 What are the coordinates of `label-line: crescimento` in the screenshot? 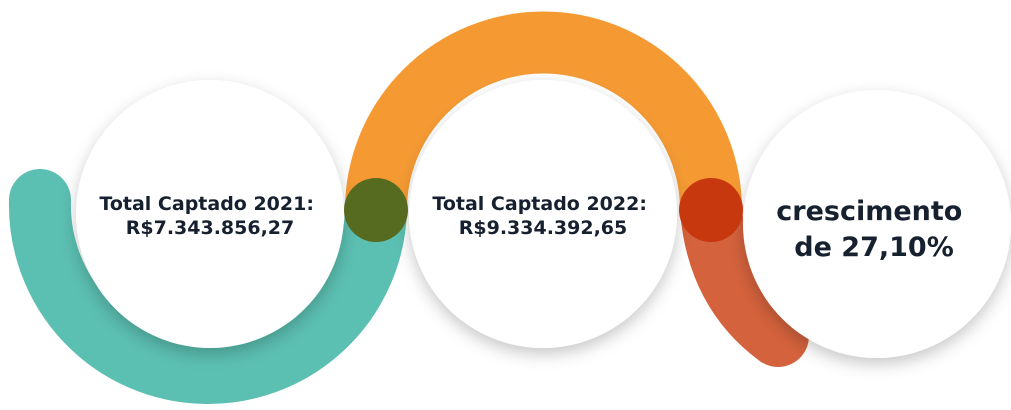 It's located at (869, 211).